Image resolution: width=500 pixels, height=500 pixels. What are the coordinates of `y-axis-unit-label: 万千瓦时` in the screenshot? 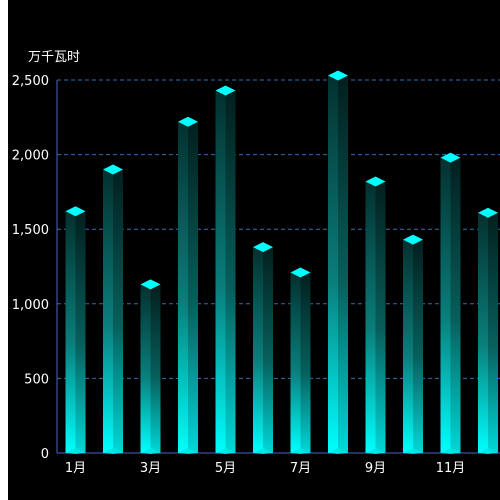 It's located at (54, 57).